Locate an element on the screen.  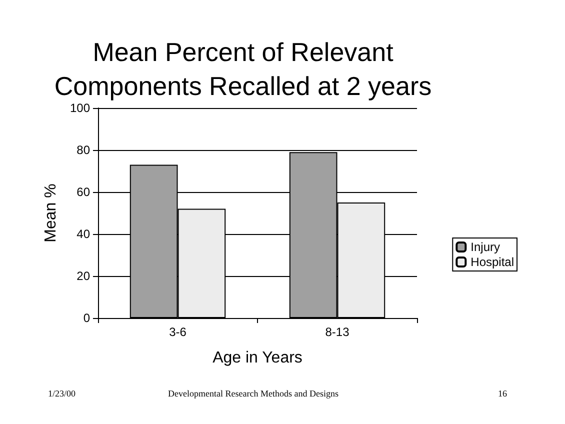
x-axis-title: Age in Years is located at coordinates (257, 358).